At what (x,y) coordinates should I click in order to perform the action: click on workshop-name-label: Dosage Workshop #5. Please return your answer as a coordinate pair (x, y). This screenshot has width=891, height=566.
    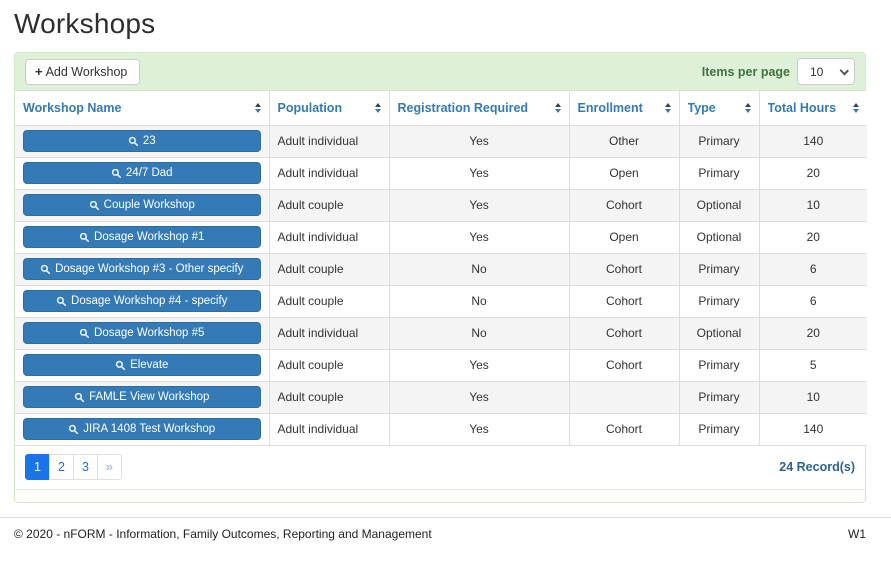
    Looking at the image, I should click on (149, 333).